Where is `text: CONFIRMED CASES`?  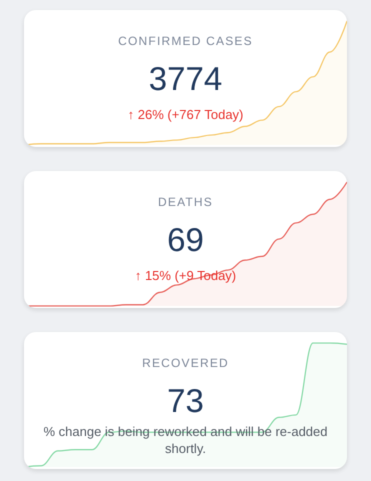
text: CONFIRMED CASES is located at coordinates (185, 41).